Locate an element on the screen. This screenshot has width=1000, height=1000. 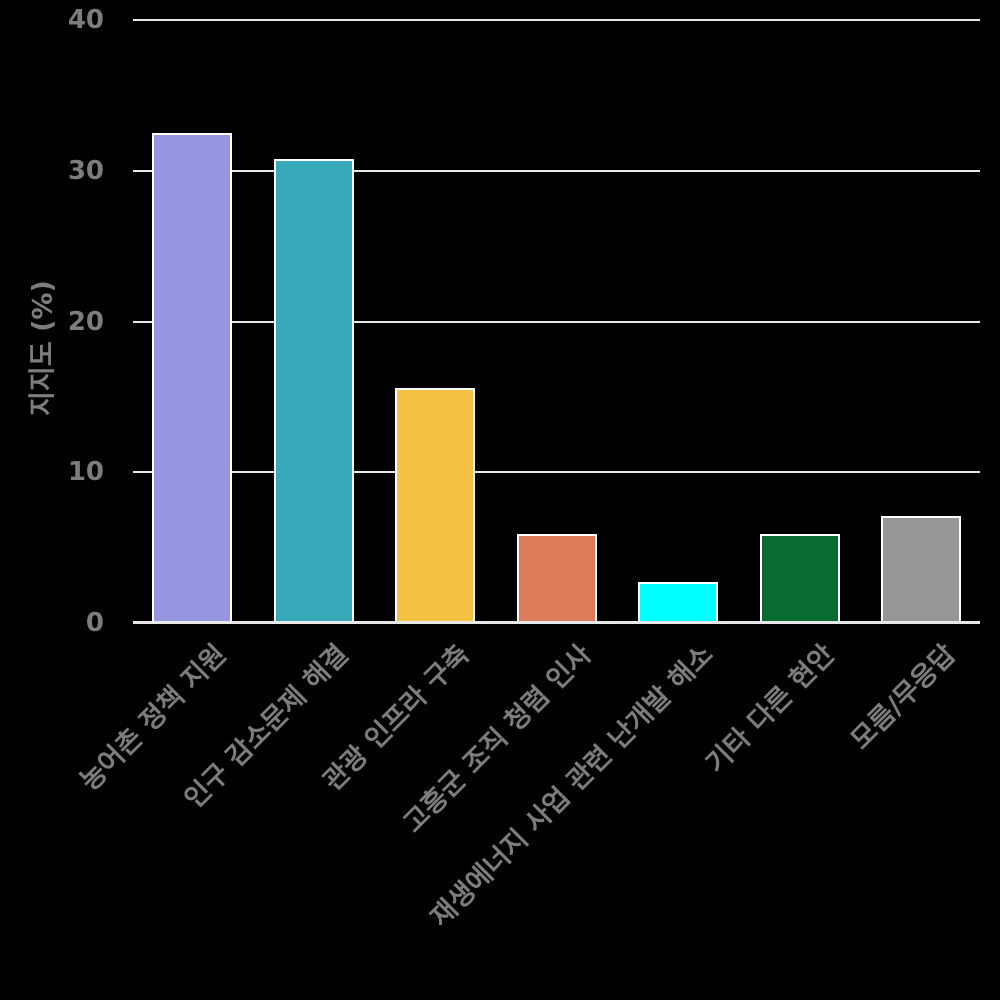
y-tick-label-0: 0 is located at coordinates (94, 623).